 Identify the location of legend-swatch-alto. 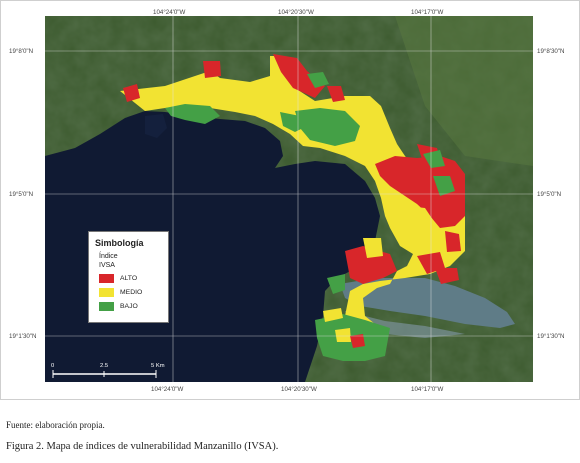
(106, 278).